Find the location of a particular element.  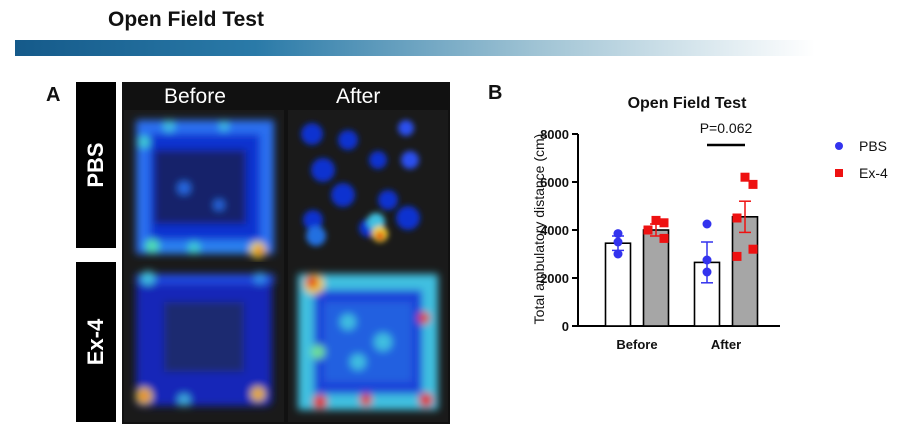

y-tick-label: 2000 is located at coordinates (554, 278).